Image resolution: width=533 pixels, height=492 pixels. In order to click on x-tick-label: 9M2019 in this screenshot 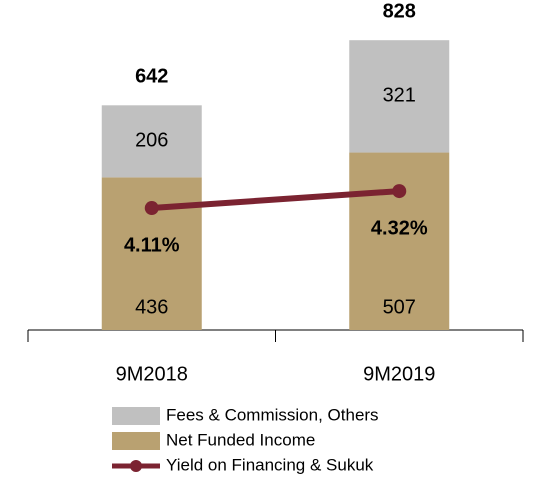, I will do `click(399, 374)`.